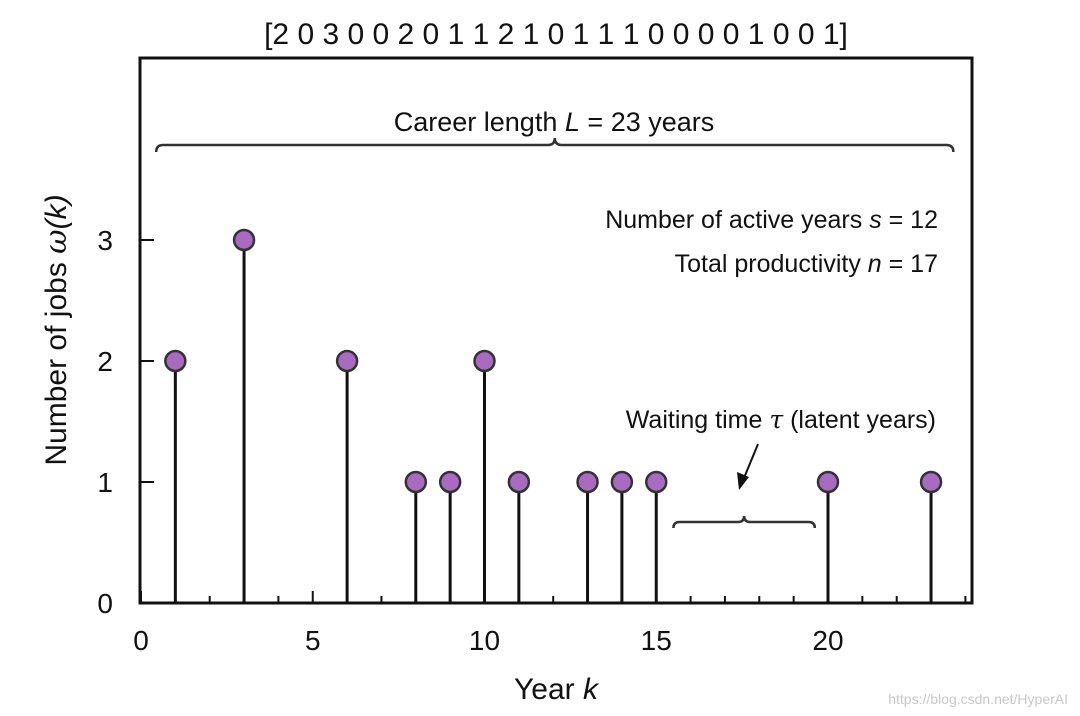 Image resolution: width=1080 pixels, height=716 pixels. I want to click on career-length-label: Career length L = 23 years, so click(554, 122).